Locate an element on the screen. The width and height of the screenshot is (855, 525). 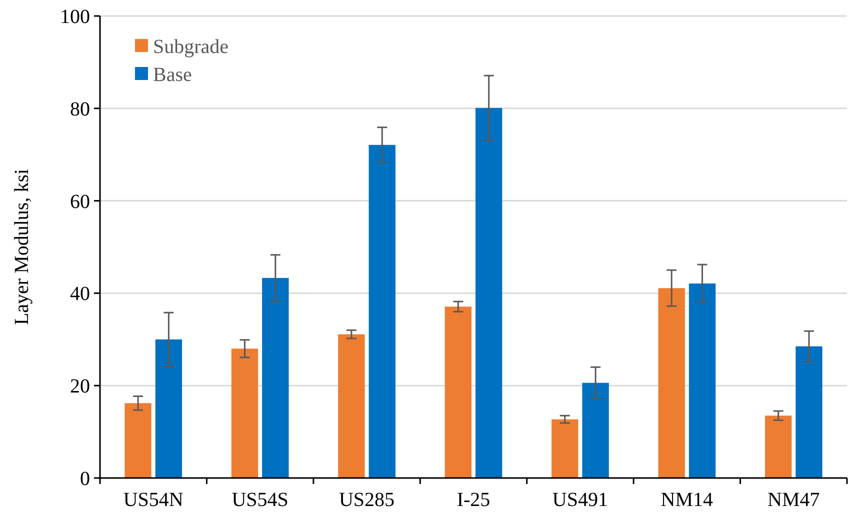
legend-label: Subgrade is located at coordinates (191, 47).